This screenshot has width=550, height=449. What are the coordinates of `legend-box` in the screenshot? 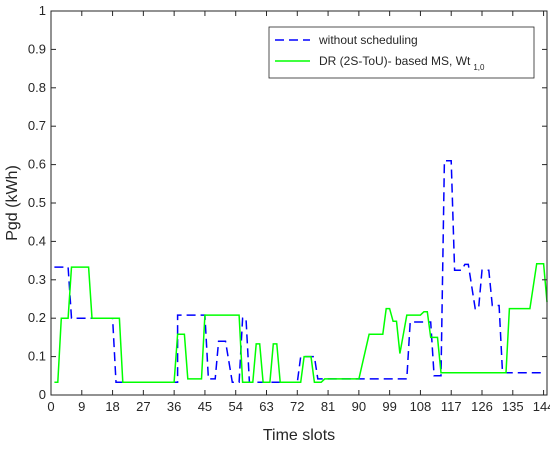 It's located at (401, 52).